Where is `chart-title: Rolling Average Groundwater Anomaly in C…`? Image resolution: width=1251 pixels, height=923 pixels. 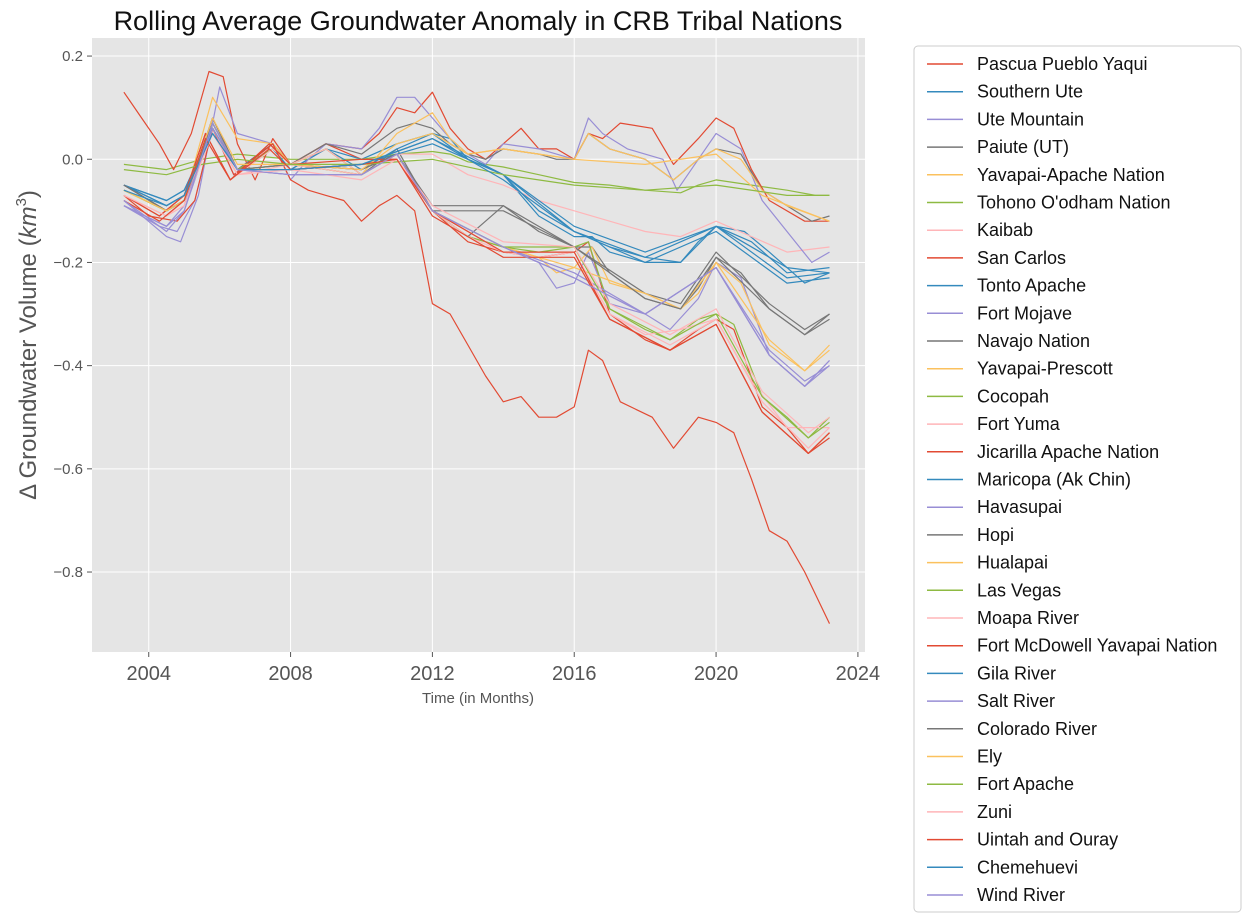
chart-title: Rolling Average Groundwater Anomaly in C… is located at coordinates (478, 21).